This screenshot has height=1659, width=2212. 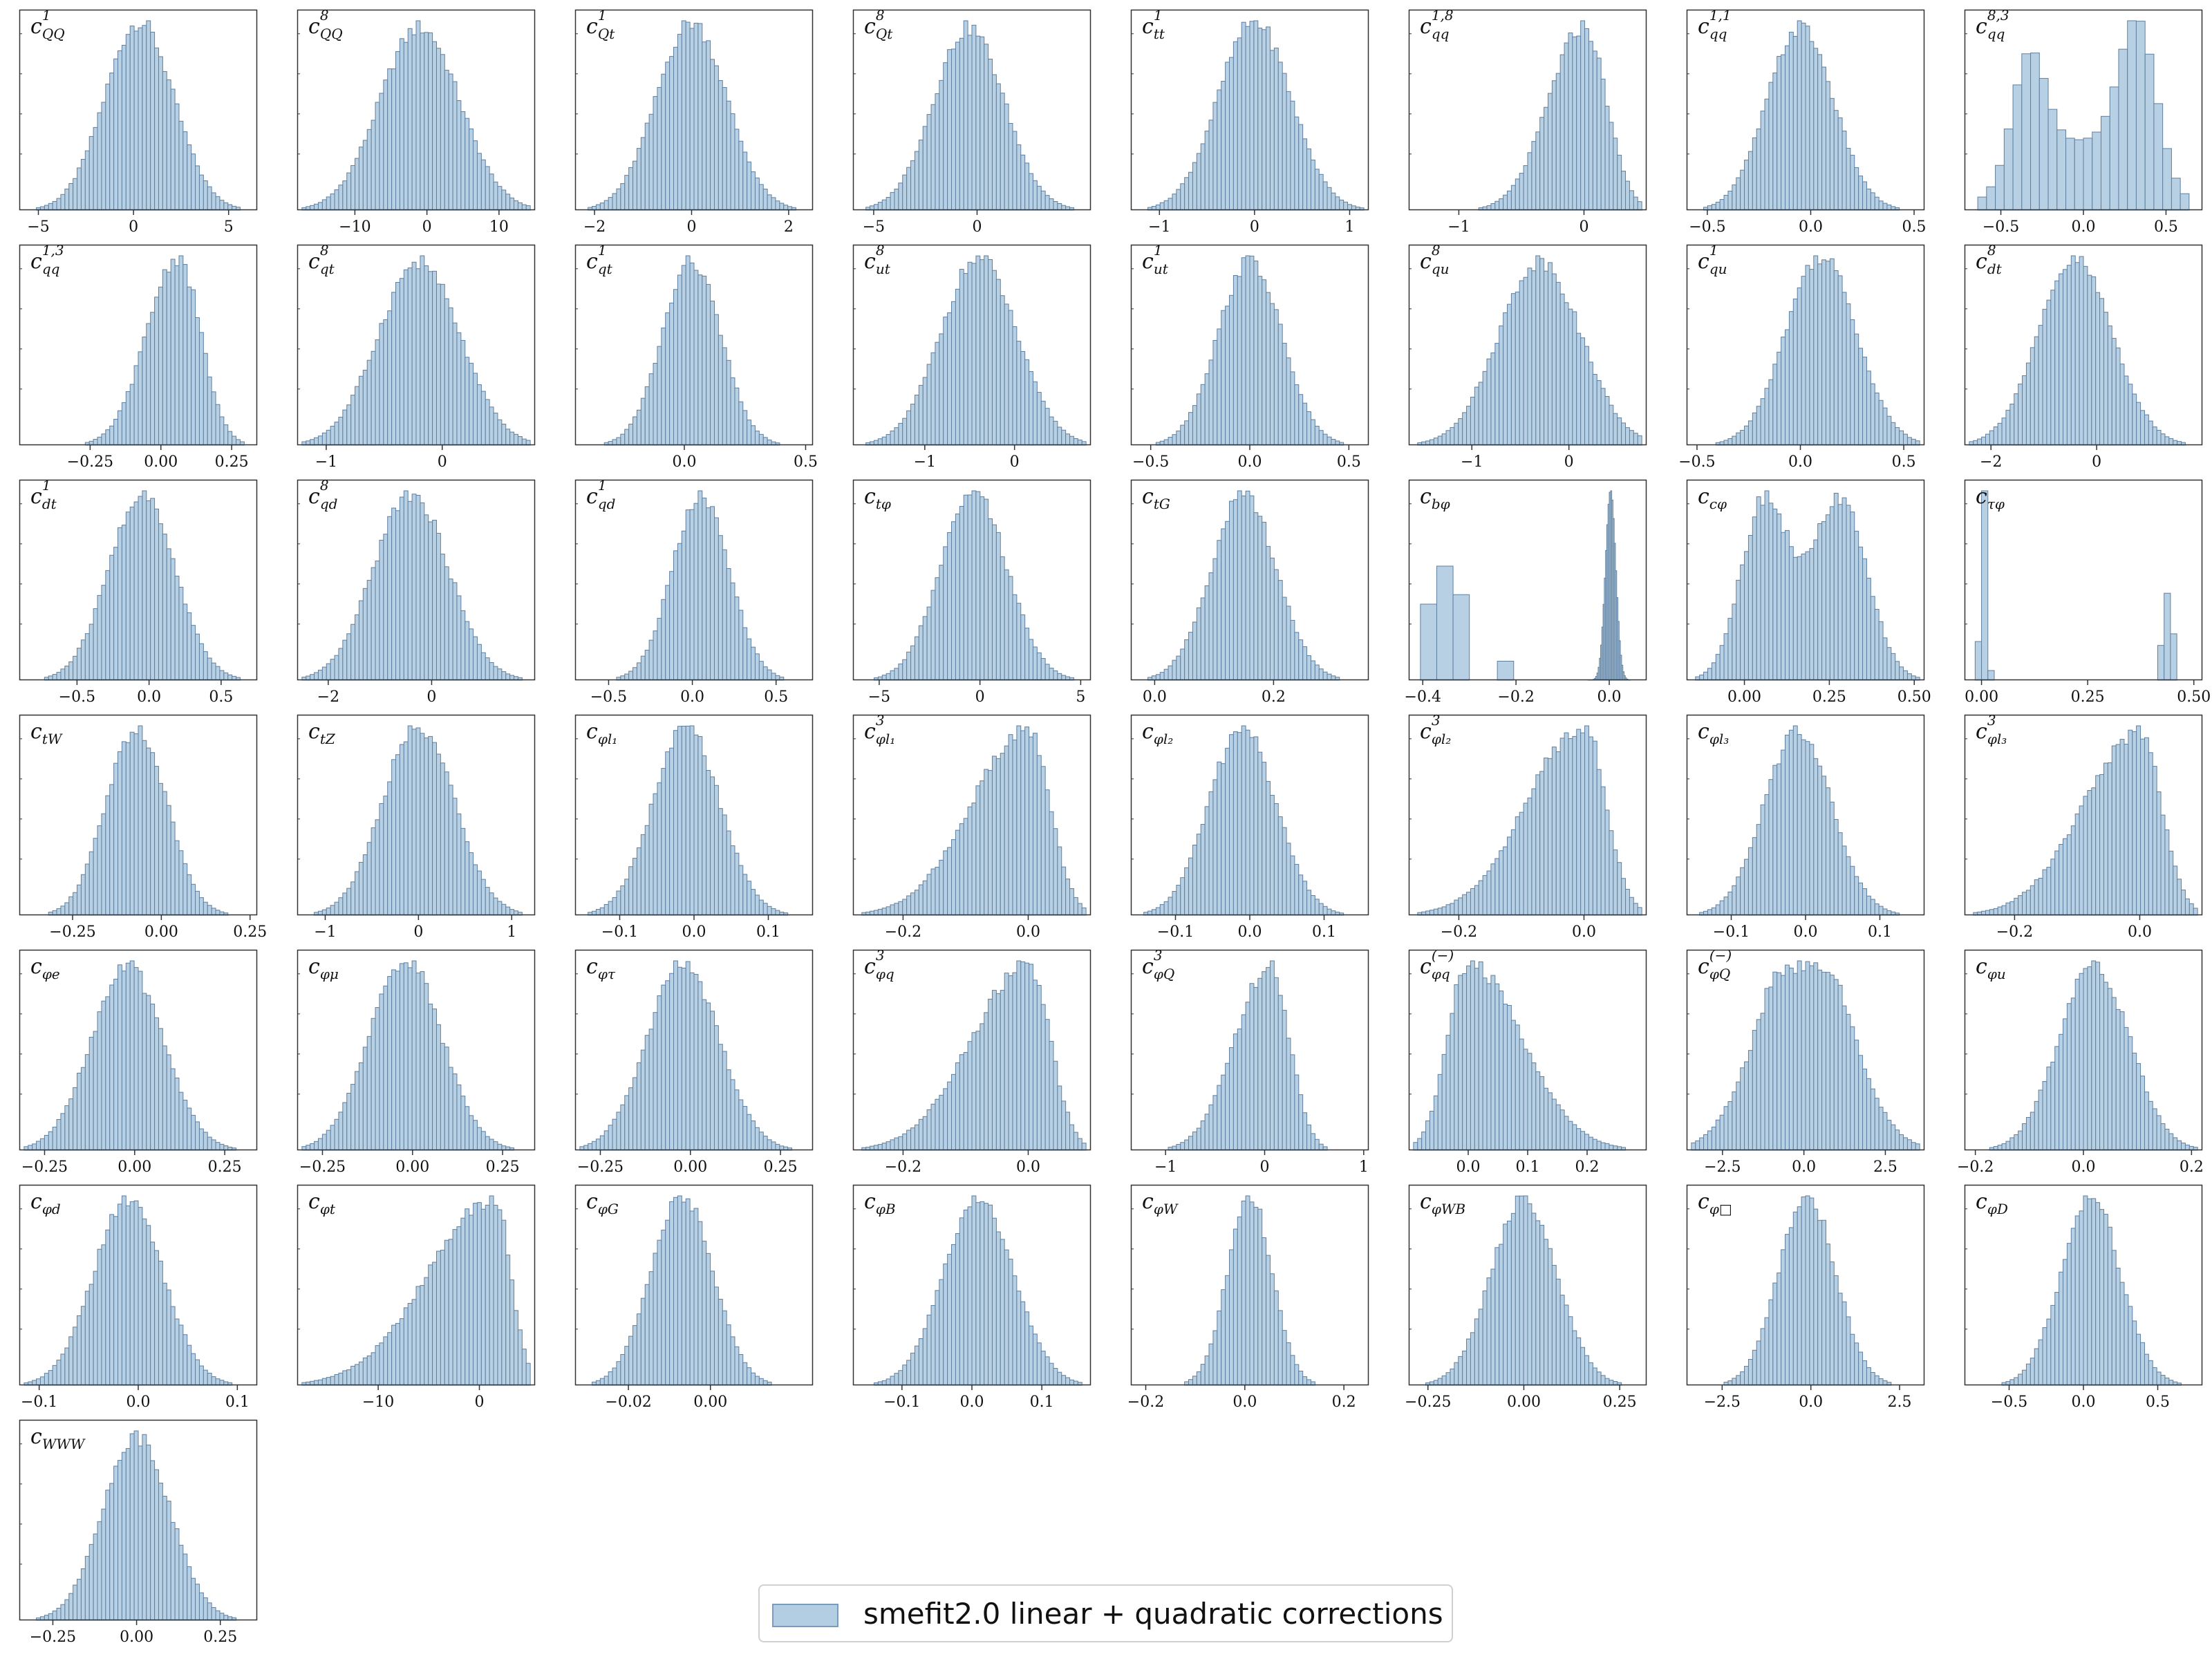 I want to click on coefficient-label: cφW, so click(x=1159, y=1204).